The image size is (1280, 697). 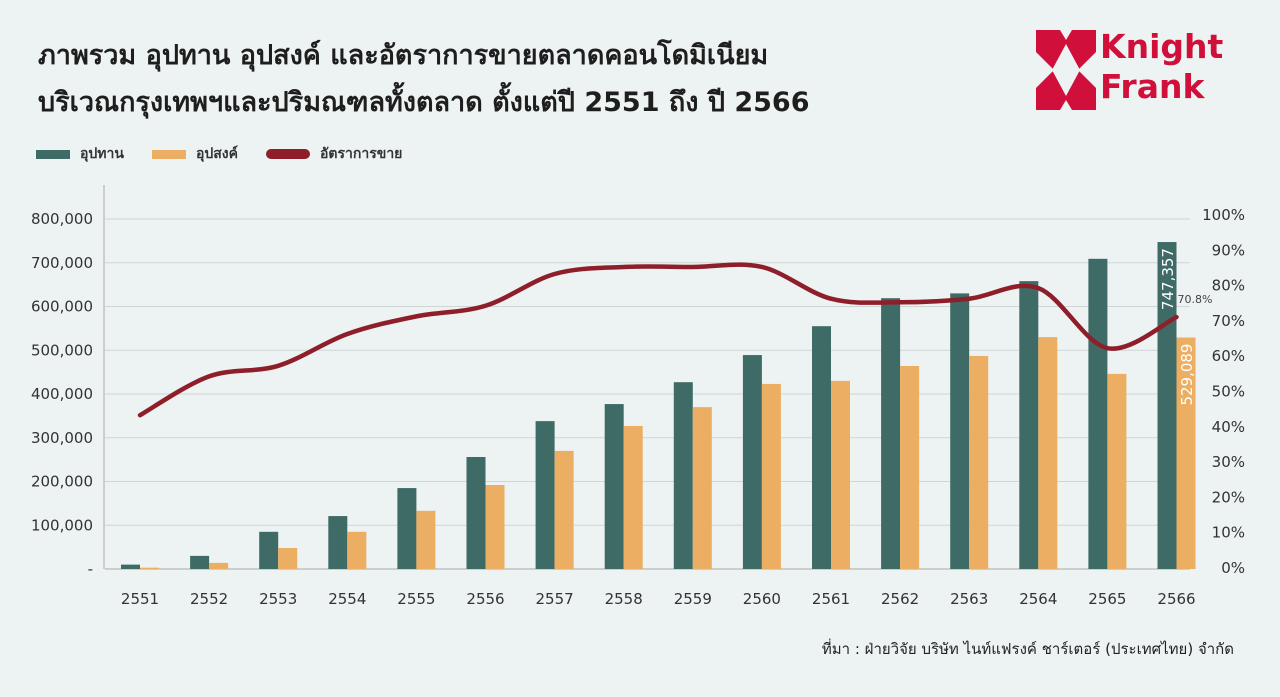 I want to click on logo-text-knight: Knight, so click(x=1162, y=46).